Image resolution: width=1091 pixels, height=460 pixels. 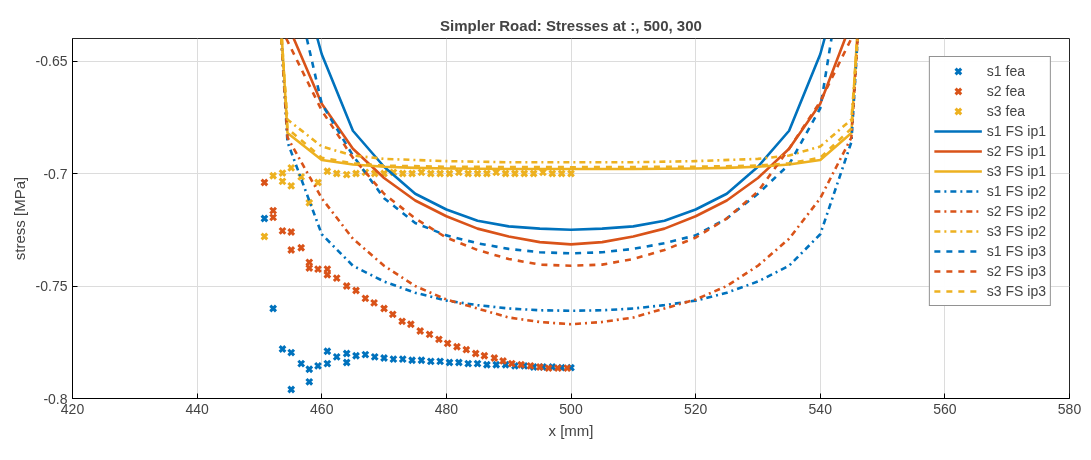 What do you see at coordinates (1016, 191) in the screenshot?
I see `legend-label: s1 FS ip2` at bounding box center [1016, 191].